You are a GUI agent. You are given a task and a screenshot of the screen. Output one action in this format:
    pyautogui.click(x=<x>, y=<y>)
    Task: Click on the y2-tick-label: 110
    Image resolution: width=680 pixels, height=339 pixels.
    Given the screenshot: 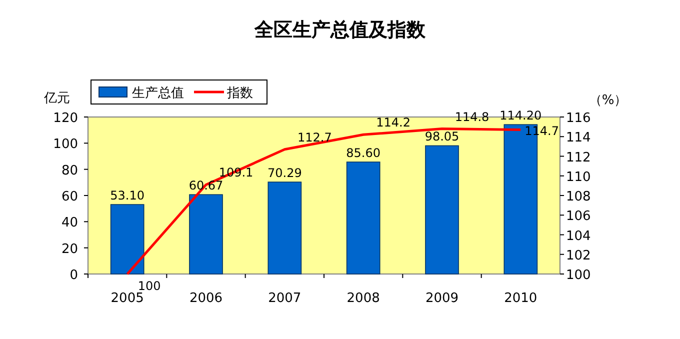 What is the action you would take?
    pyautogui.click(x=578, y=177)
    